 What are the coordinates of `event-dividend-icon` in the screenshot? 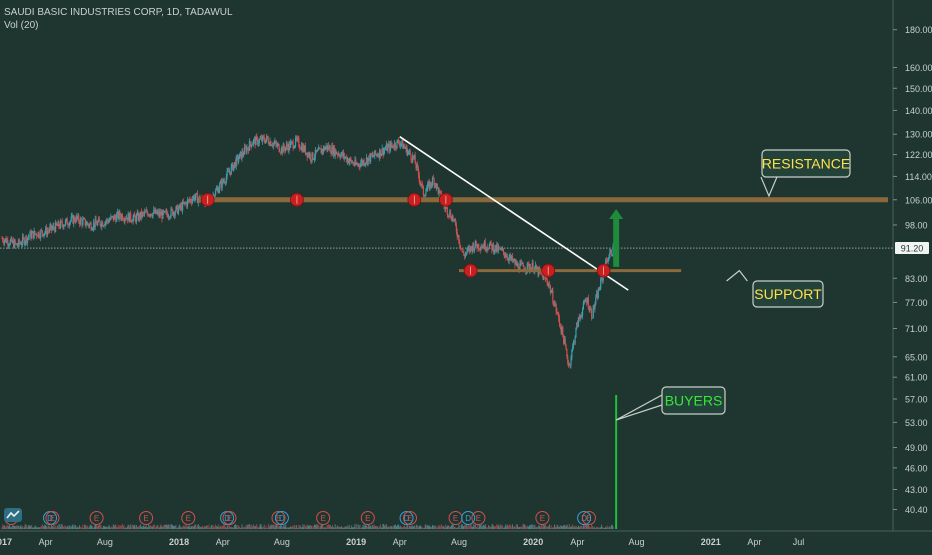 It's located at (406, 518).